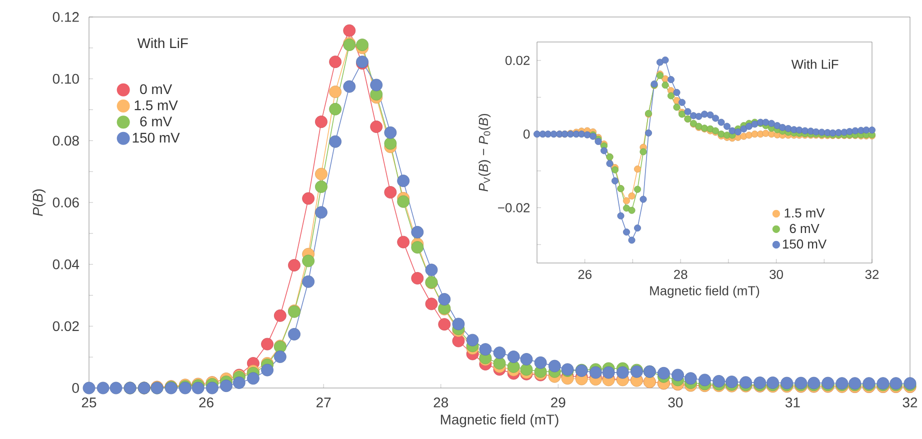 The height and width of the screenshot is (439, 922). What do you see at coordinates (323, 403) in the screenshot?
I see `x-tick-label: 27` at bounding box center [323, 403].